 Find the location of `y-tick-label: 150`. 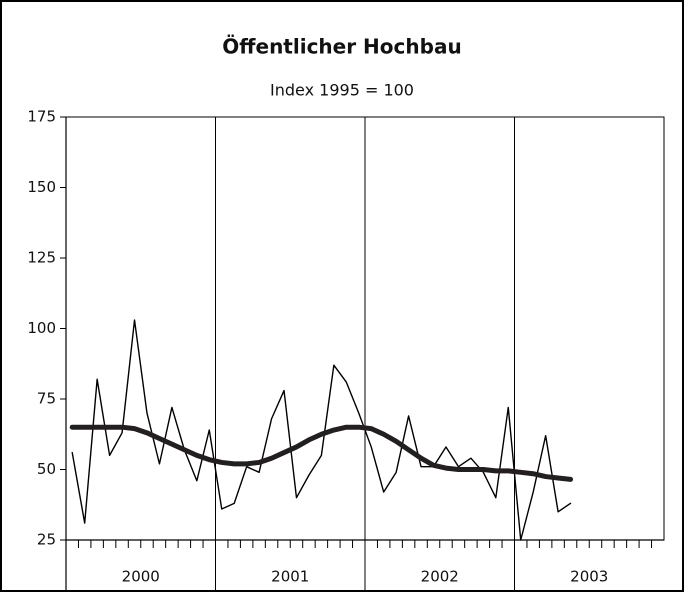

y-tick-label: 150 is located at coordinates (41, 187).